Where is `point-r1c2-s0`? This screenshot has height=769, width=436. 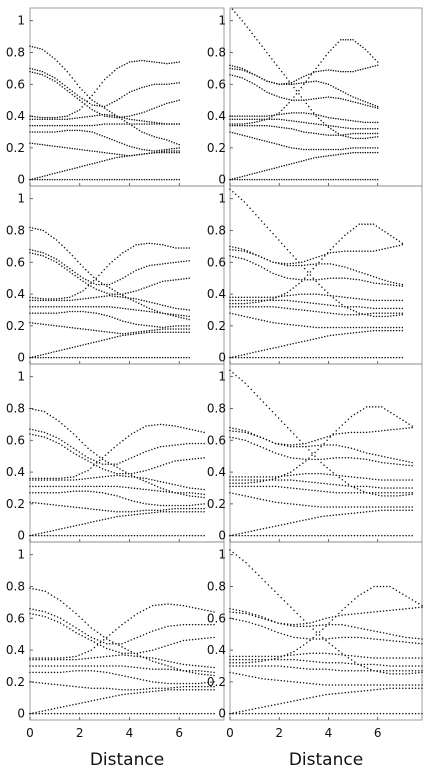 point-r1c2-s0 is located at coordinates (264, 179).